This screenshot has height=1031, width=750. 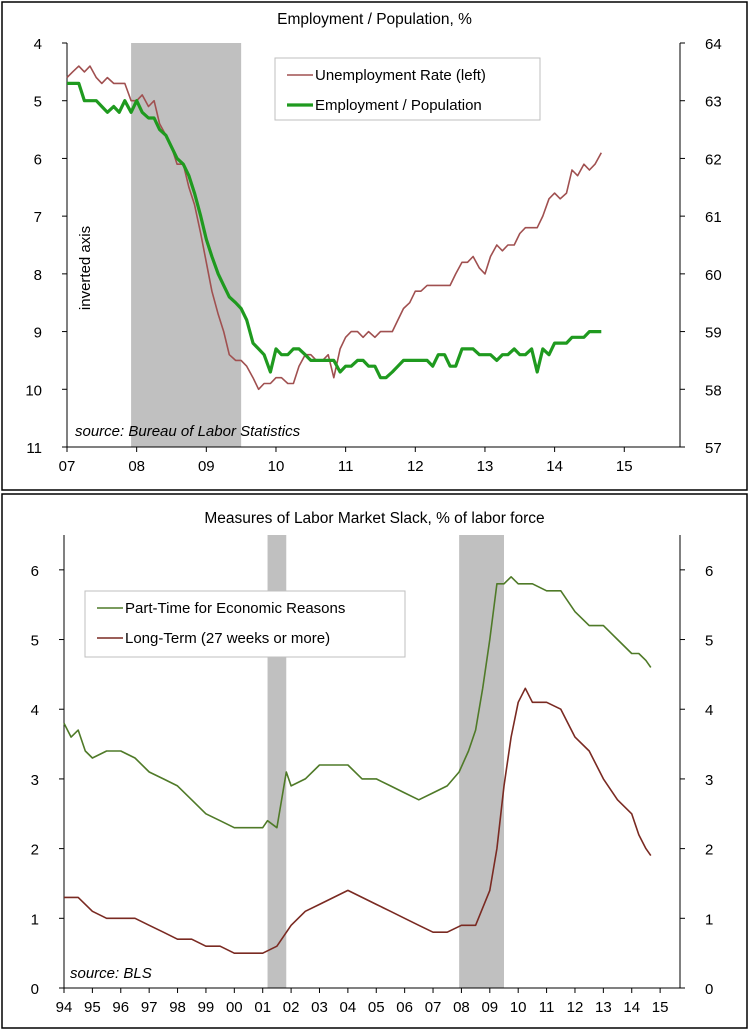 I want to click on y-right-tick-label: 3, so click(x=709, y=780).